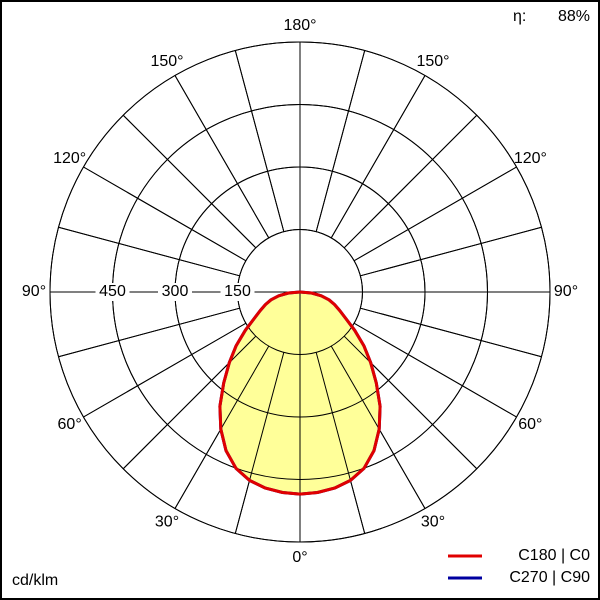 This screenshot has width=600, height=600. I want to click on legend-label: C180 | C0, so click(554, 555).